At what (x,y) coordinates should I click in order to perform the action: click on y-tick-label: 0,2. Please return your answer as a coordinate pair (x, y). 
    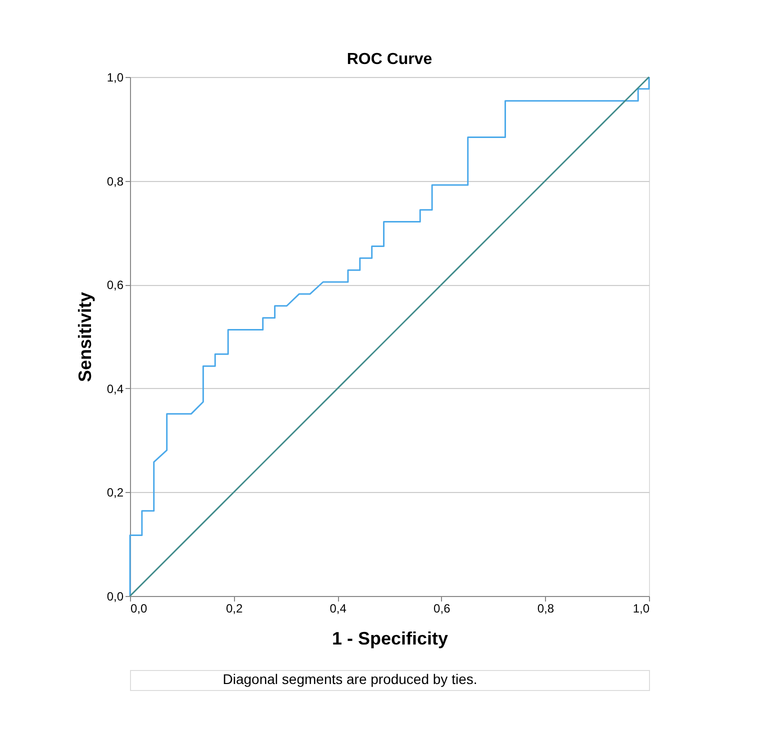
    Looking at the image, I should click on (115, 493).